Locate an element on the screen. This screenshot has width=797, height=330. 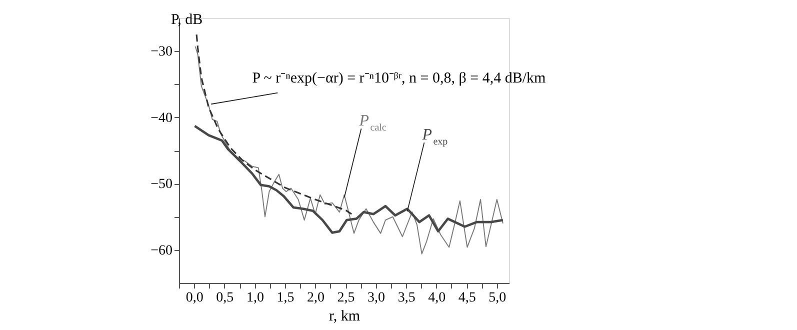
x-tick-label: 5,0 is located at coordinates (497, 298).